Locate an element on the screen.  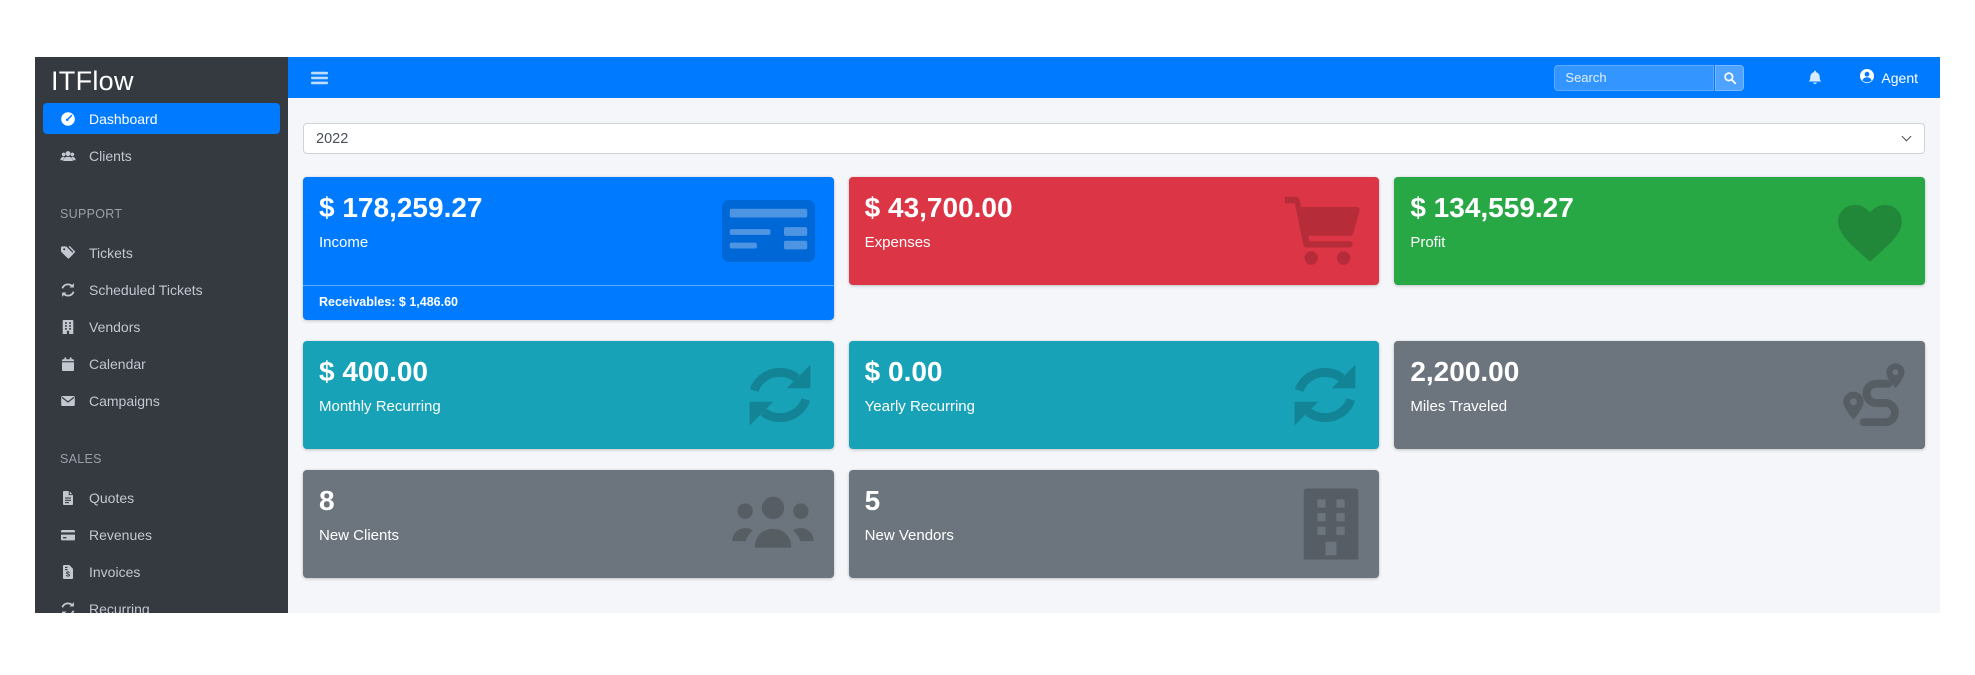
sidebar-item-label: Clients is located at coordinates (110, 155).